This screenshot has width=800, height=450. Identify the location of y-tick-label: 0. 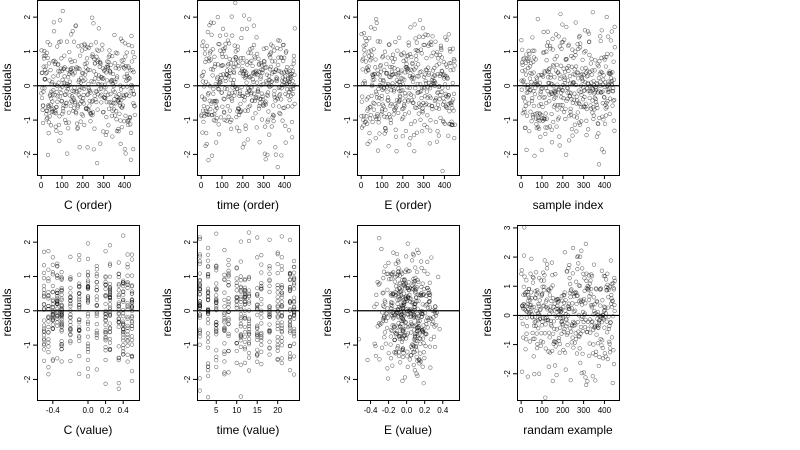
(27, 310).